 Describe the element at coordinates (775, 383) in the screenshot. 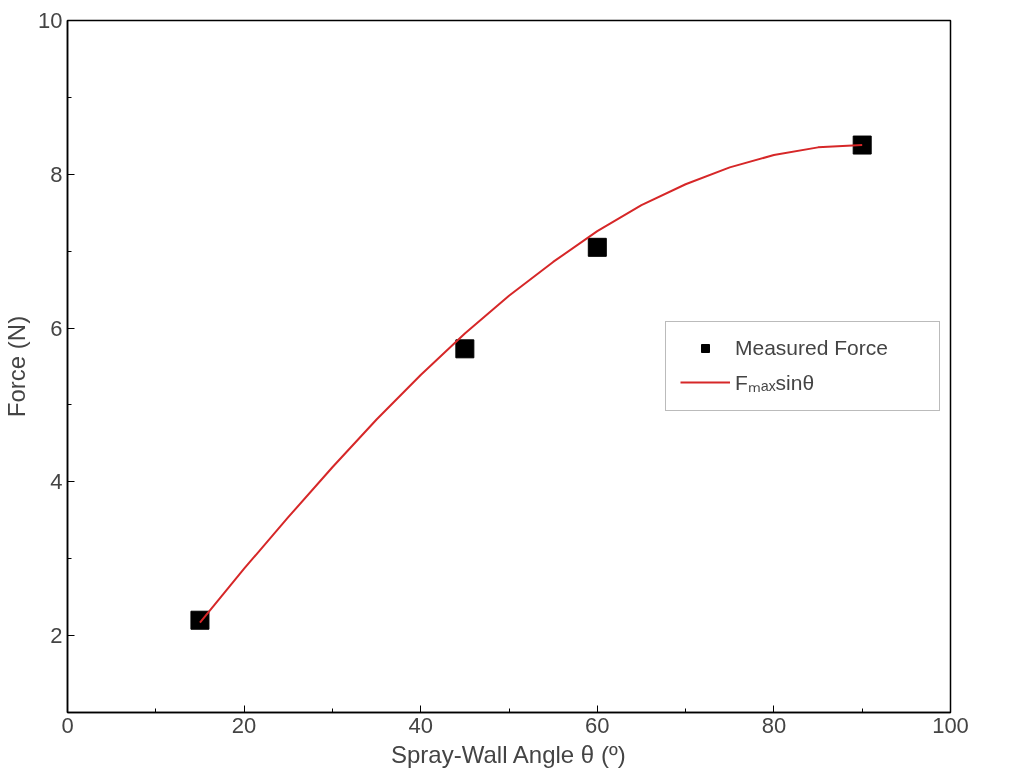

I see `legend-label: Fₘₐₓsinθ` at that location.